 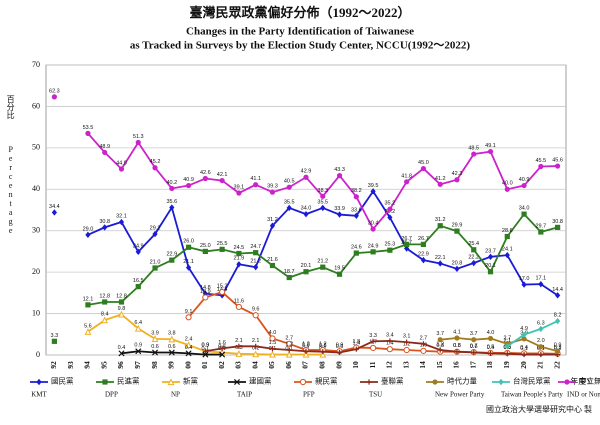 I want to click on data-label: 21.9, so click(x=239, y=259).